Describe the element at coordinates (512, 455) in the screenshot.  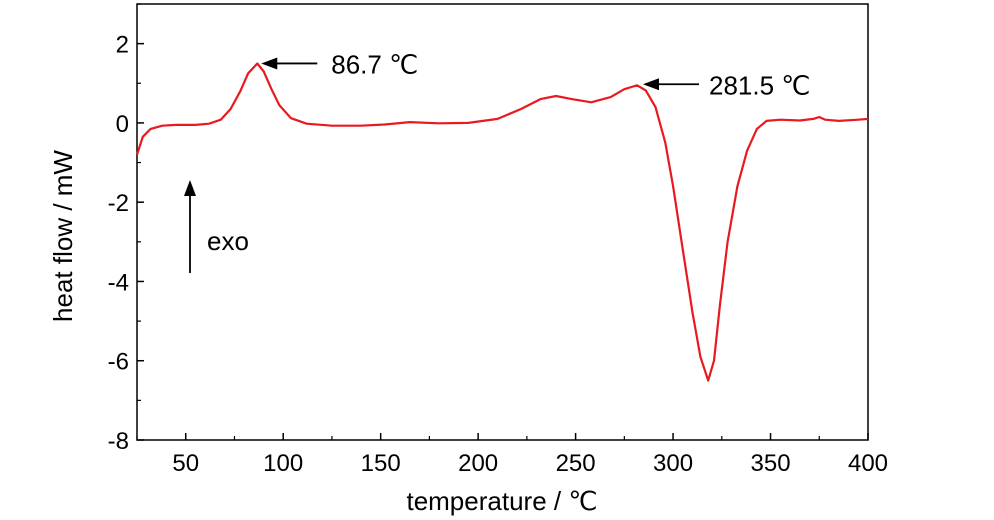
I see `x-axis: 50 100 150 200 250 300 350 400` at that location.